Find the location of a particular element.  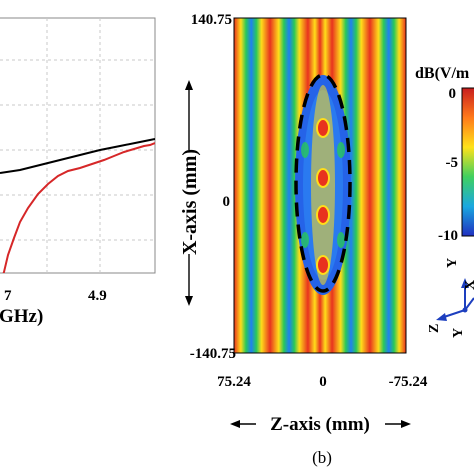

colorbar: dB(V/m 0 -5 -10 is located at coordinates (444, 154).